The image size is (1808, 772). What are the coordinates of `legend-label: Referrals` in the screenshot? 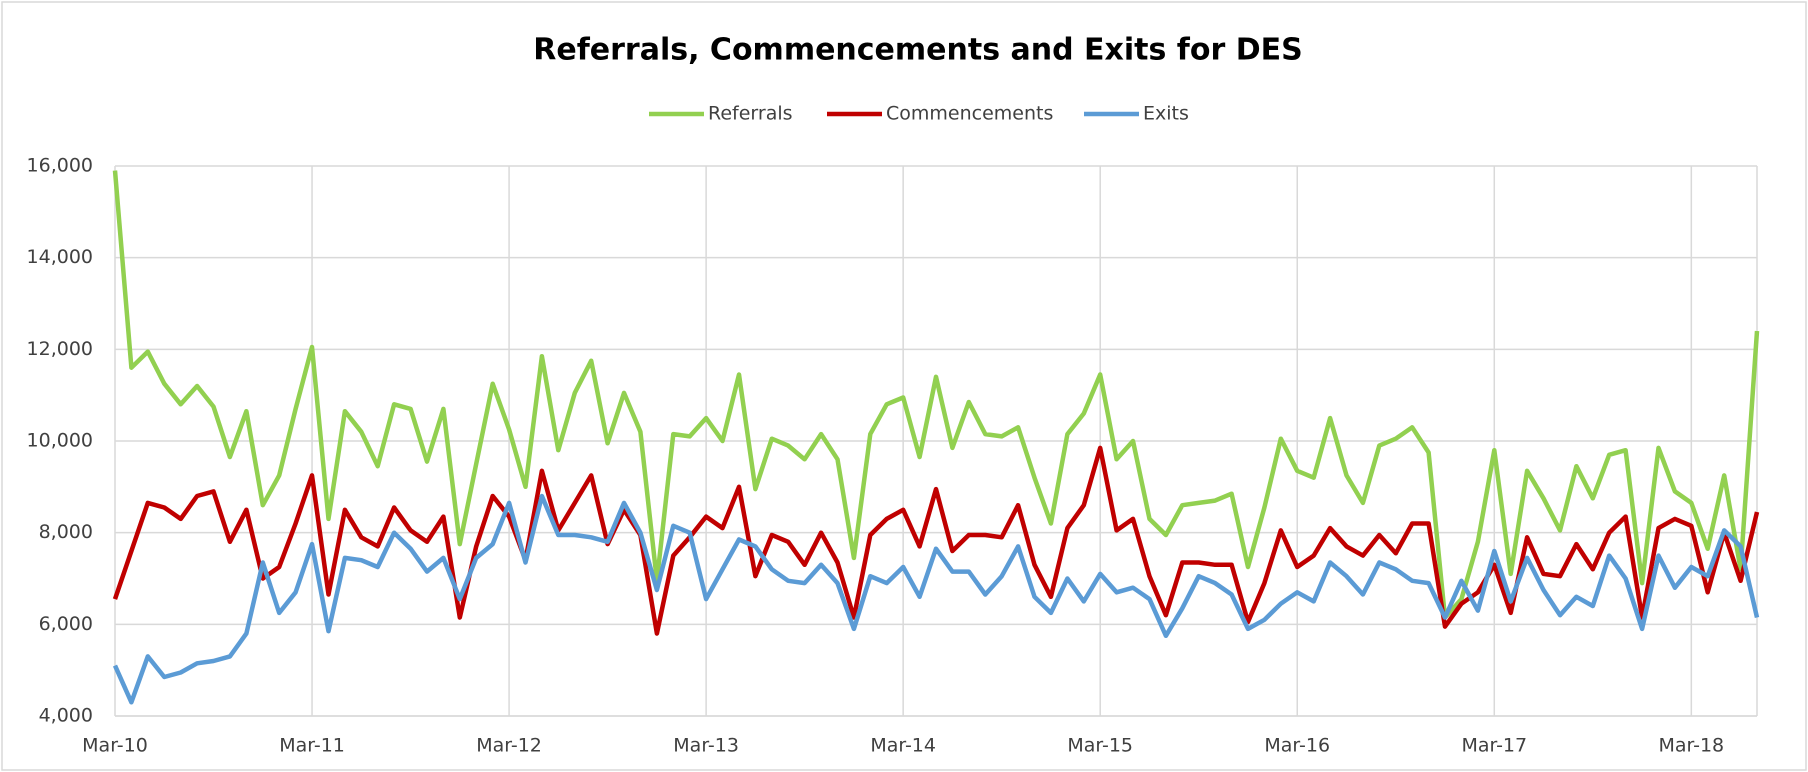 It's located at (750, 114).